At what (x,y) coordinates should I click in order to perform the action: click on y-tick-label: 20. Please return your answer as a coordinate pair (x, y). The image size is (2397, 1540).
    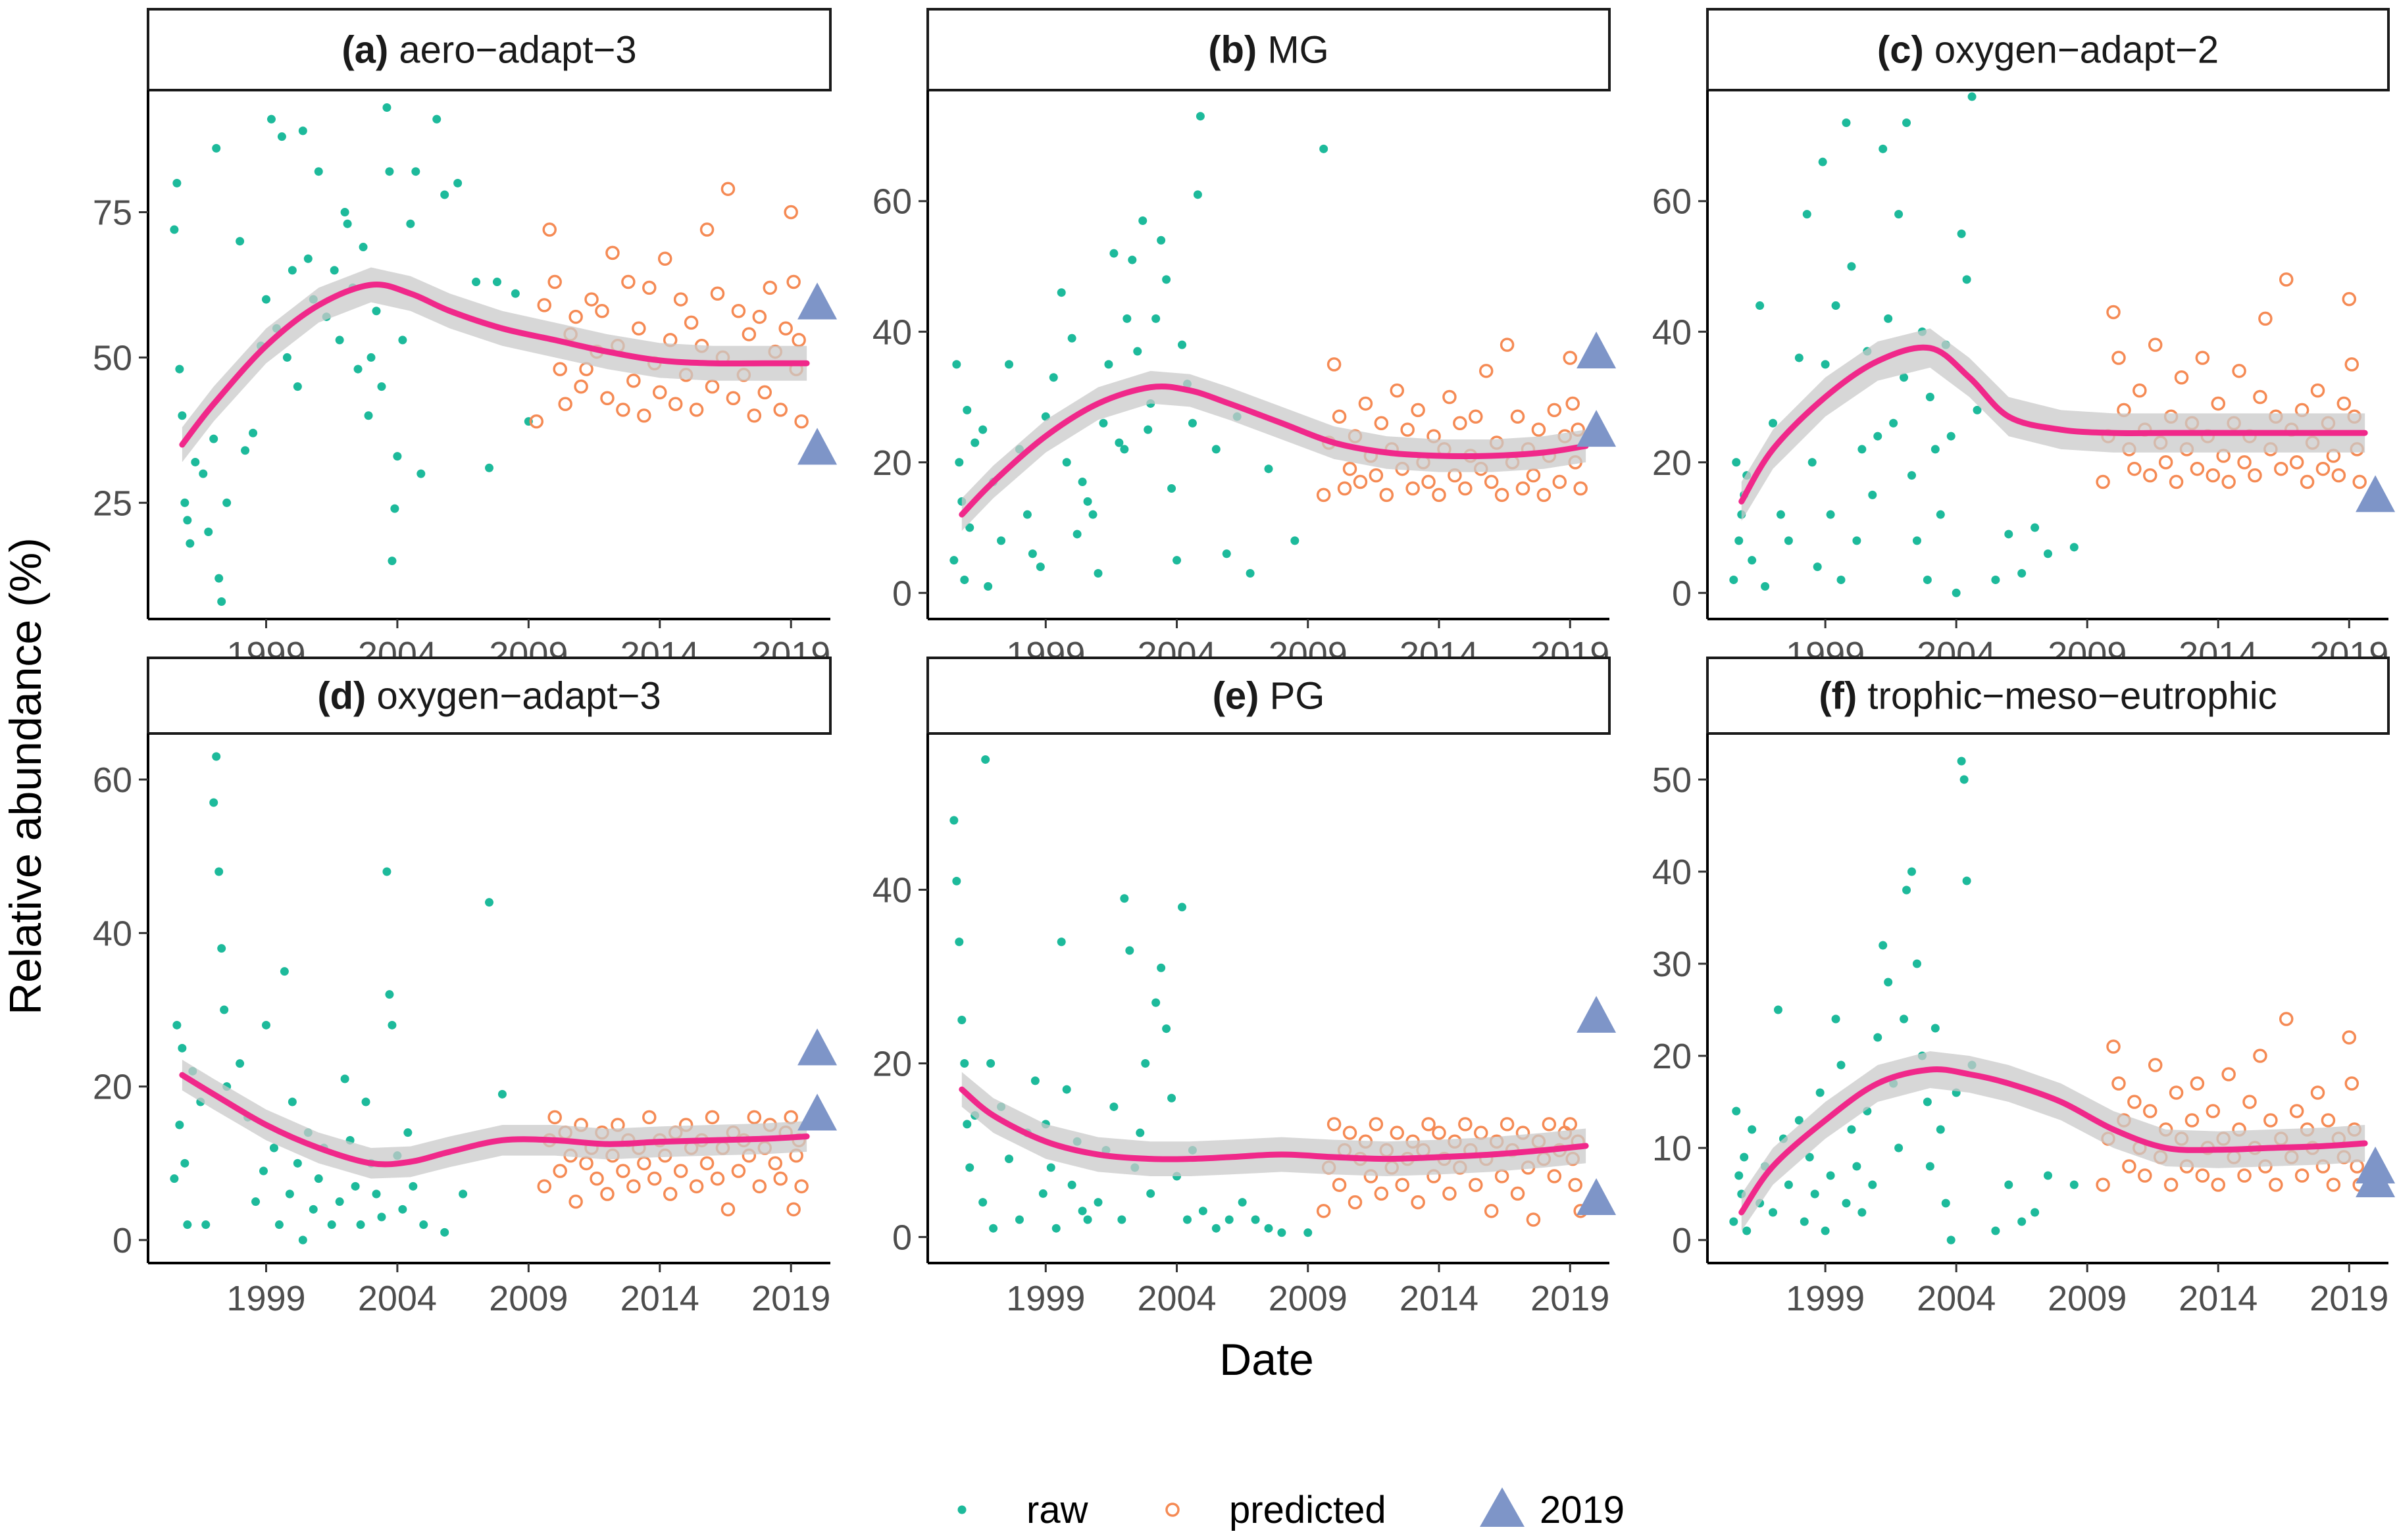
    Looking at the image, I should click on (112, 1087).